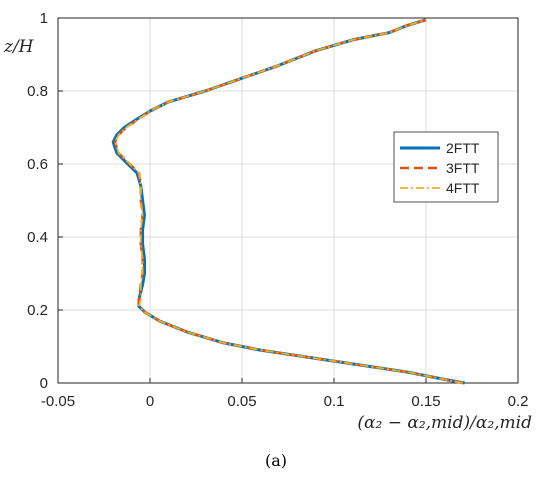  Describe the element at coordinates (334, 401) in the screenshot. I see `x-tick-label: 0.1` at that location.